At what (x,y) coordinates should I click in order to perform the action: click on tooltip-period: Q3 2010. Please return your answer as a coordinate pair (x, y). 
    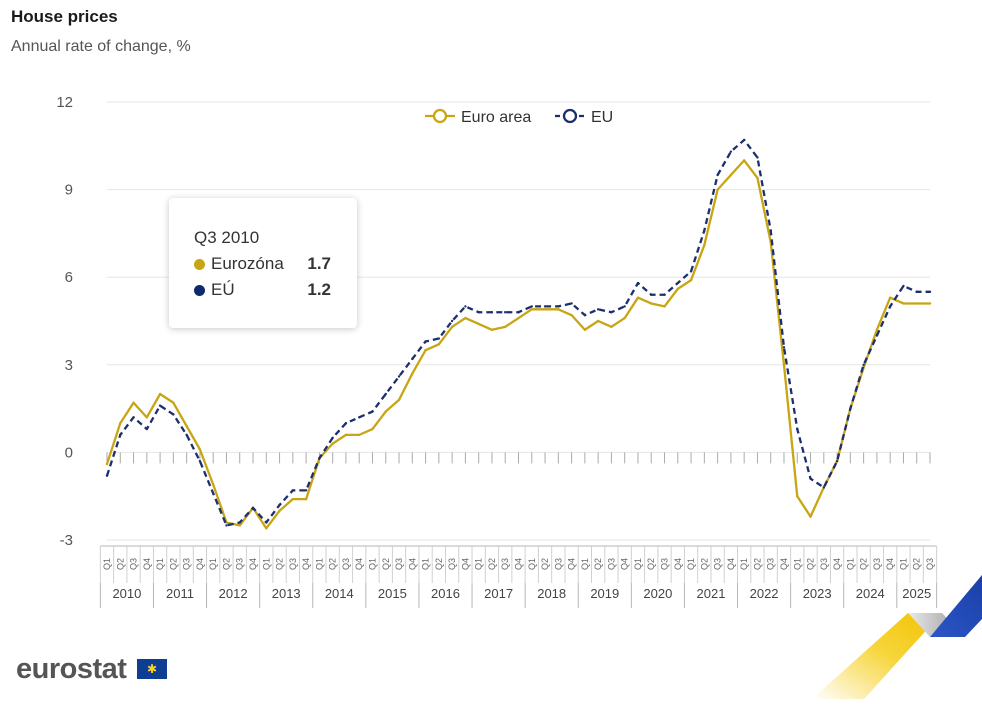
    Looking at the image, I should click on (227, 237).